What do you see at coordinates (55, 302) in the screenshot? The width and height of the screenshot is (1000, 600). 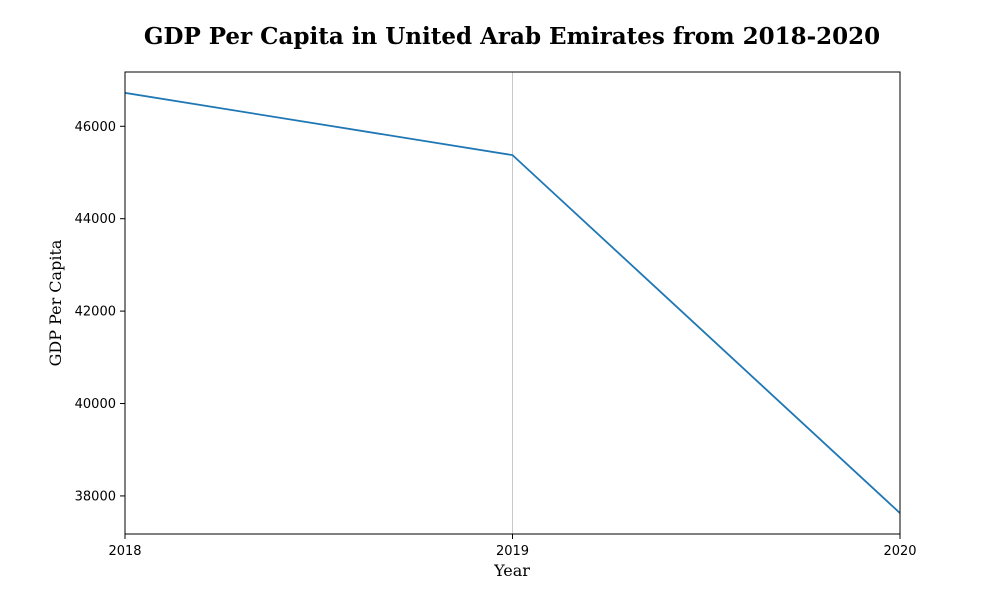 I see `y-axis-label: GDP Per Capita` at bounding box center [55, 302].